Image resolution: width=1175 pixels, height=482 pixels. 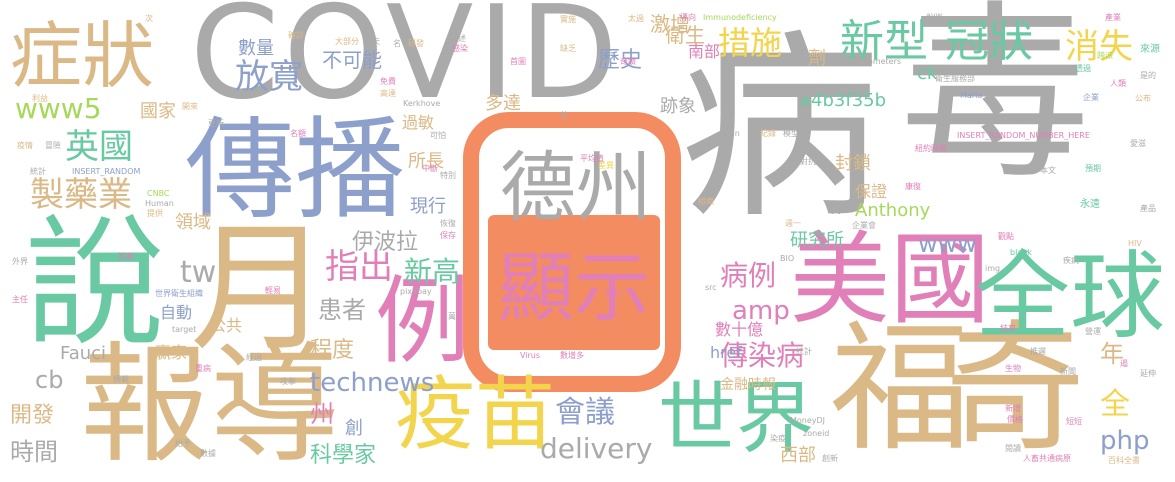 What do you see at coordinates (359, 267) in the screenshot?
I see `word-zhichu: 指出` at bounding box center [359, 267].